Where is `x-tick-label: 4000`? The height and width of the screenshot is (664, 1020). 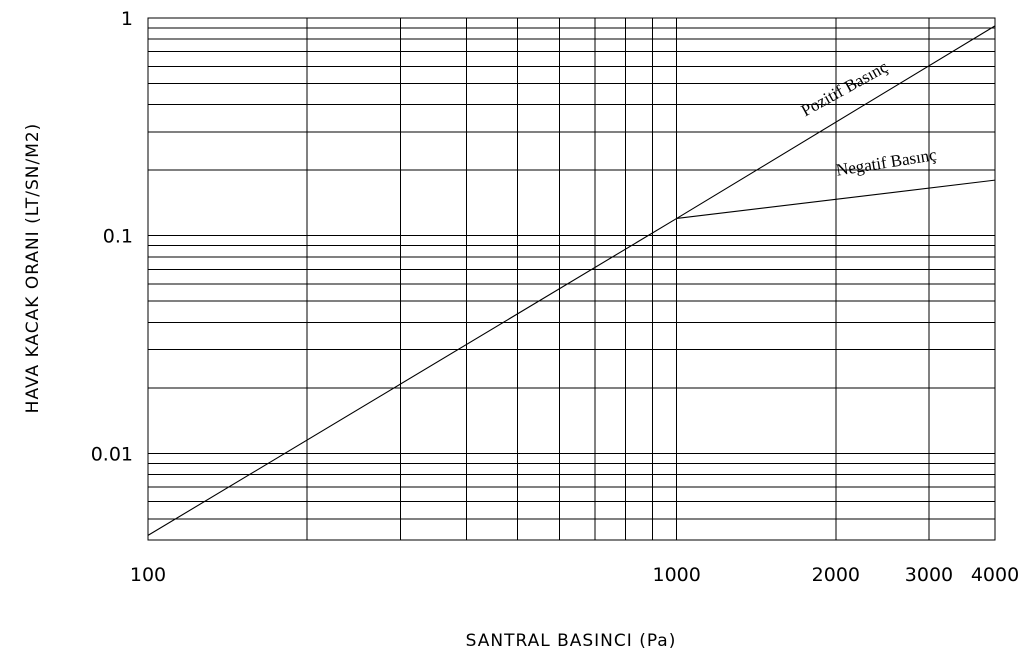 x-tick-label: 4000 is located at coordinates (995, 575).